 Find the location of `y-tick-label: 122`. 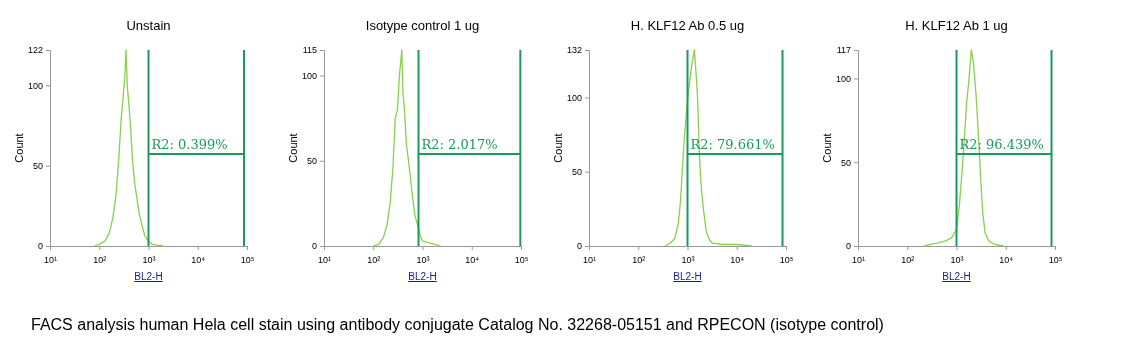

y-tick-label: 122 is located at coordinates (35, 50).